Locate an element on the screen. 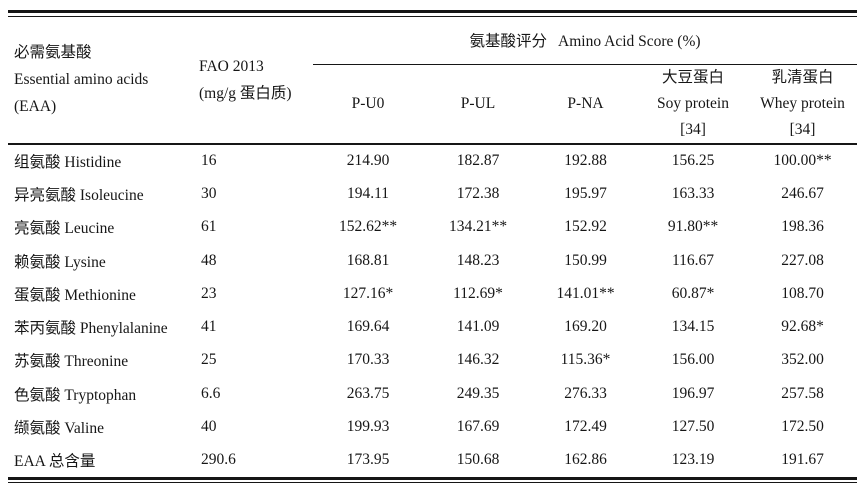  pna-score-cell: 141.01** is located at coordinates (585, 293).